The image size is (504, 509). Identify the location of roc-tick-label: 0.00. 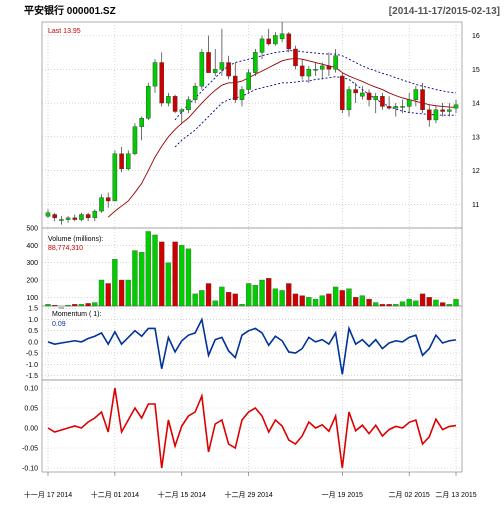
(31, 429).